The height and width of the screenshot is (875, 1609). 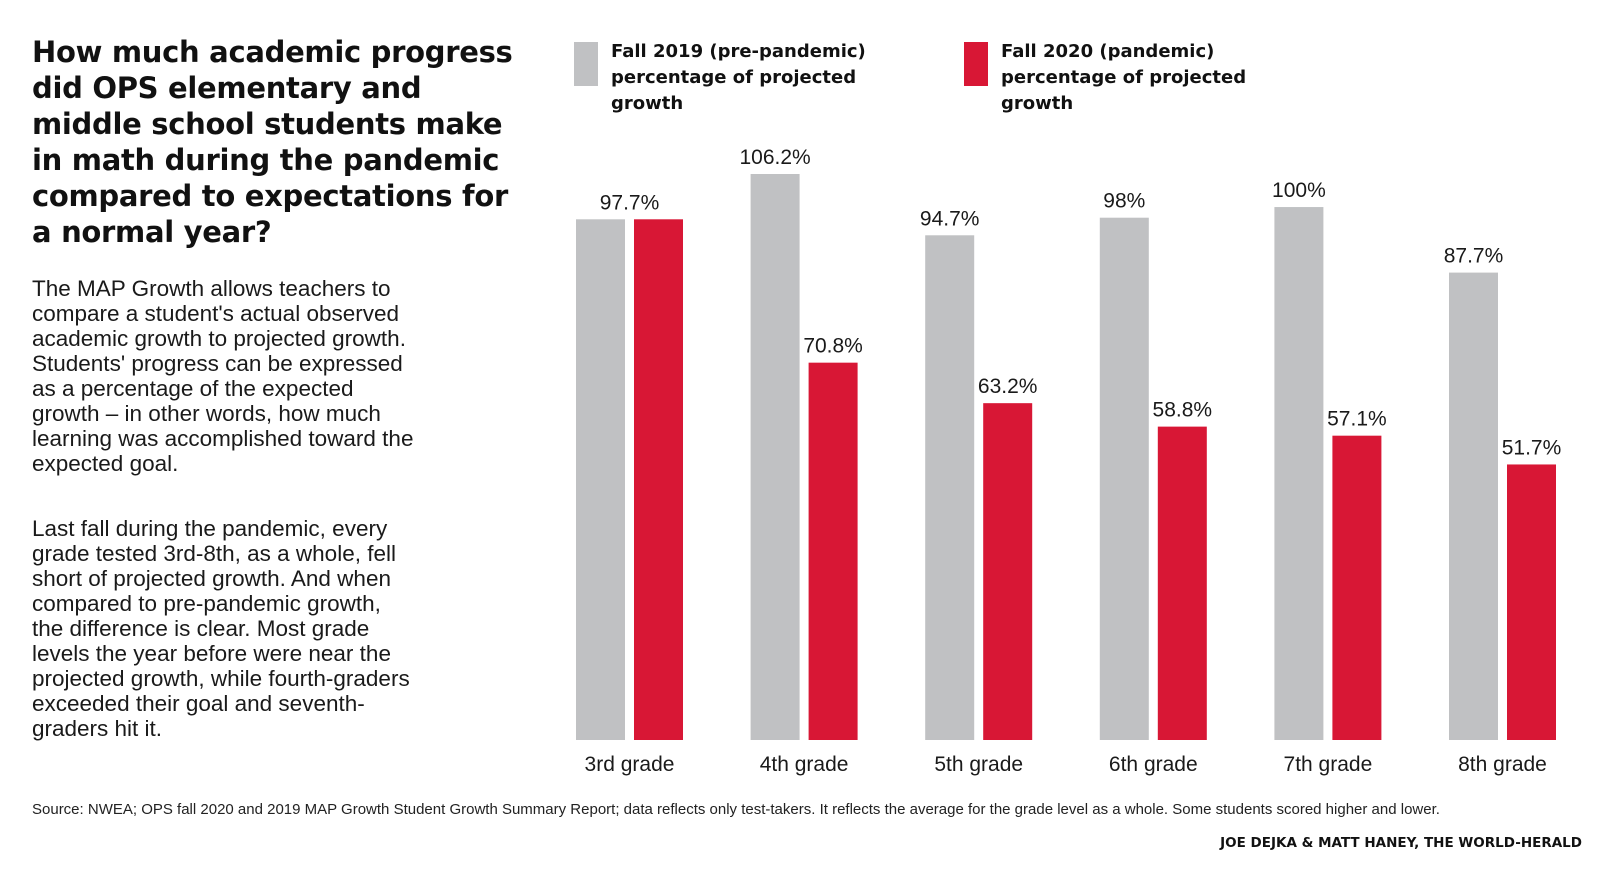 I want to click on bar-fall-2020-6th-grade, so click(x=1182, y=583).